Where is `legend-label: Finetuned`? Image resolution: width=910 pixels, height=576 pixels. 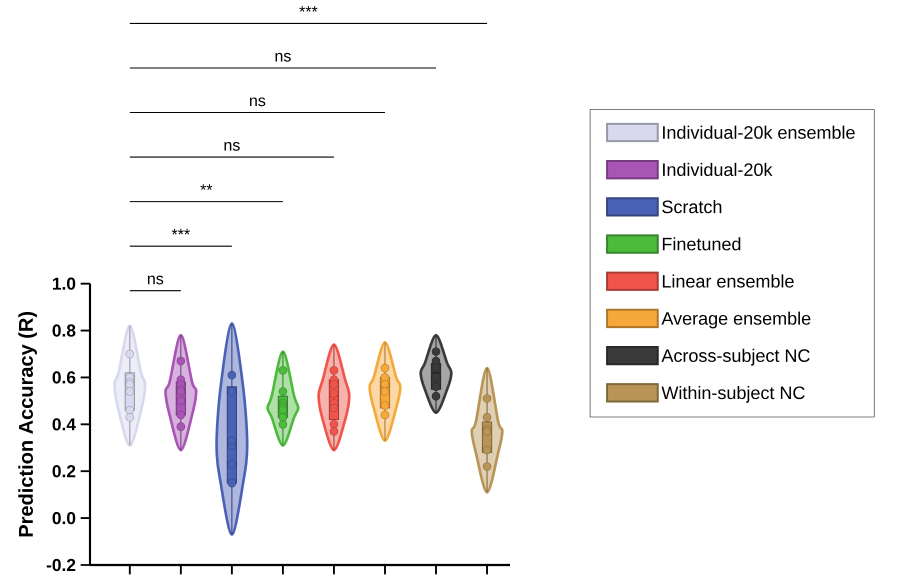
legend-label: Finetuned is located at coordinates (701, 243).